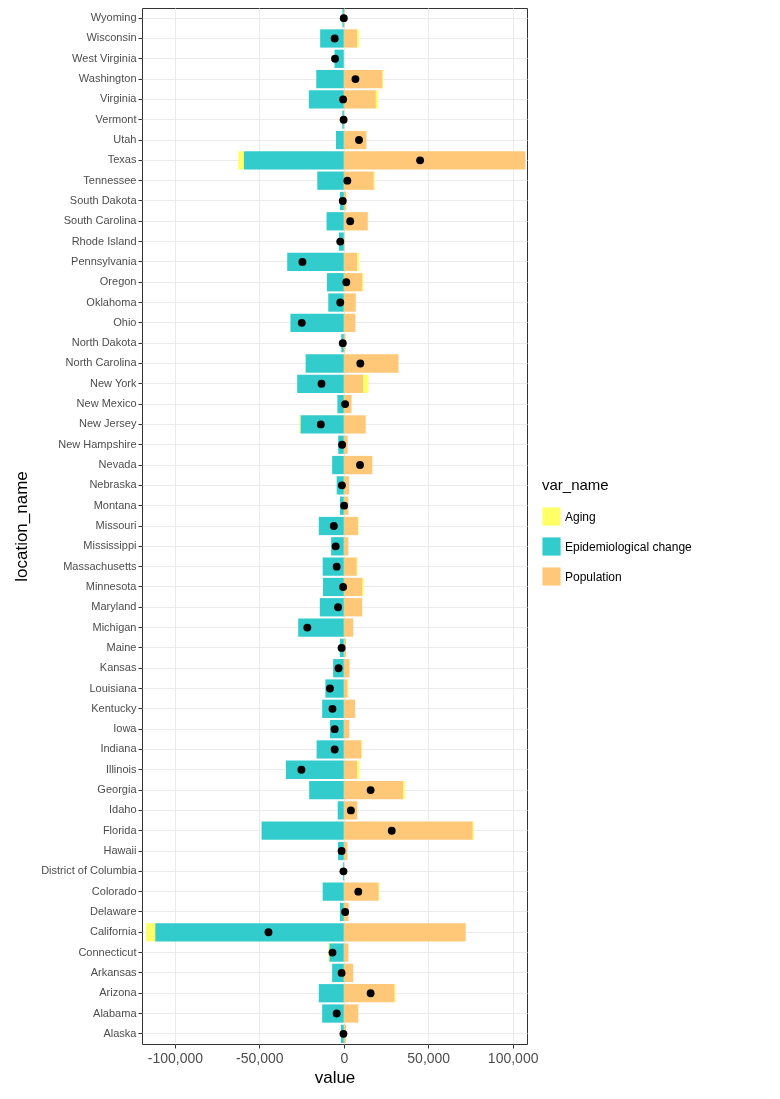 Image resolution: width=780 pixels, height=1099 pixels. What do you see at coordinates (112, 301) in the screenshot?
I see `y-tick-label: Oklahoma` at bounding box center [112, 301].